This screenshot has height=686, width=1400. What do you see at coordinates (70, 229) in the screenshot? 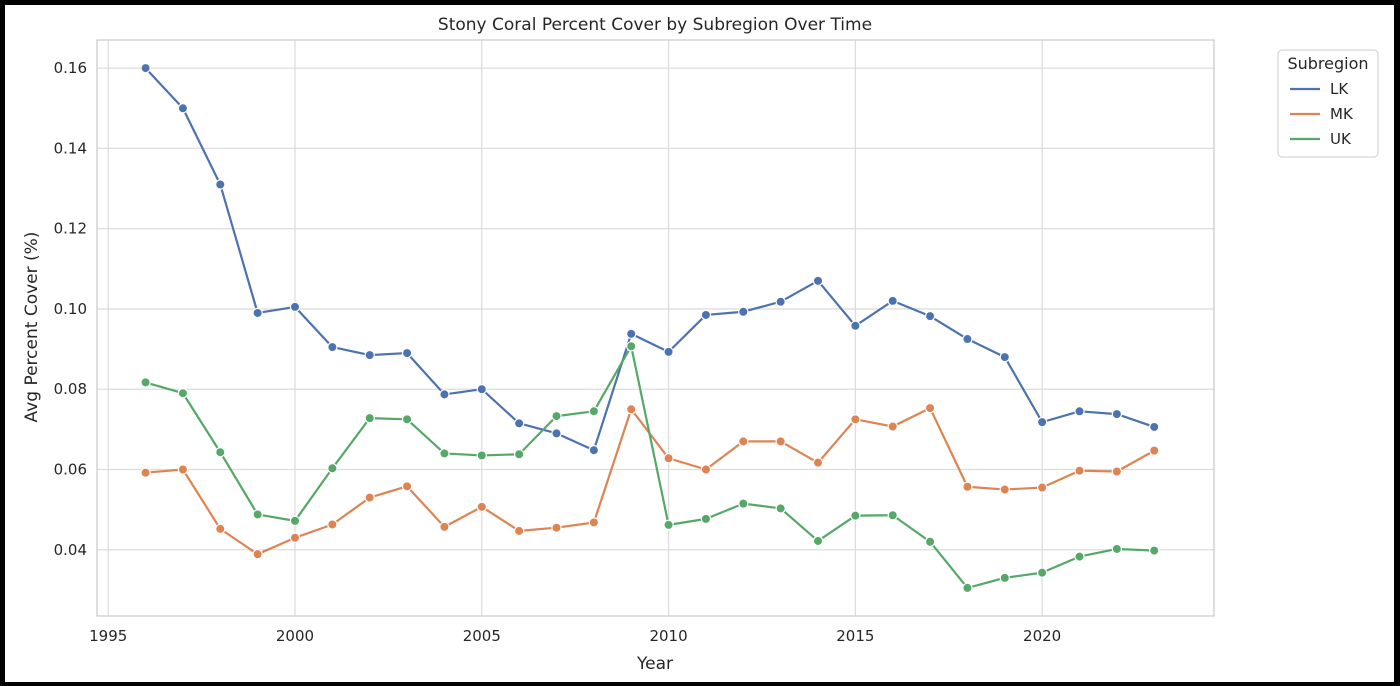
I see `y-tick-label: 0.12` at bounding box center [70, 229].